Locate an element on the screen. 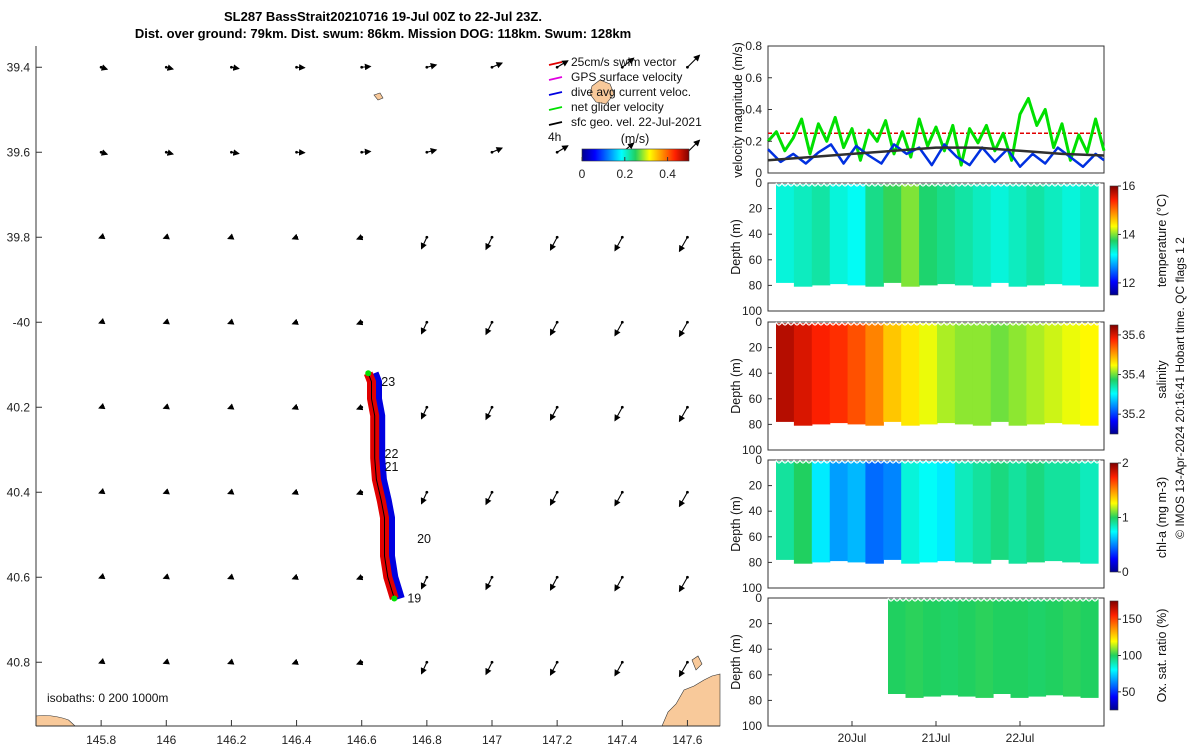  map-x-tick-label: 146.6 is located at coordinates (362, 740).